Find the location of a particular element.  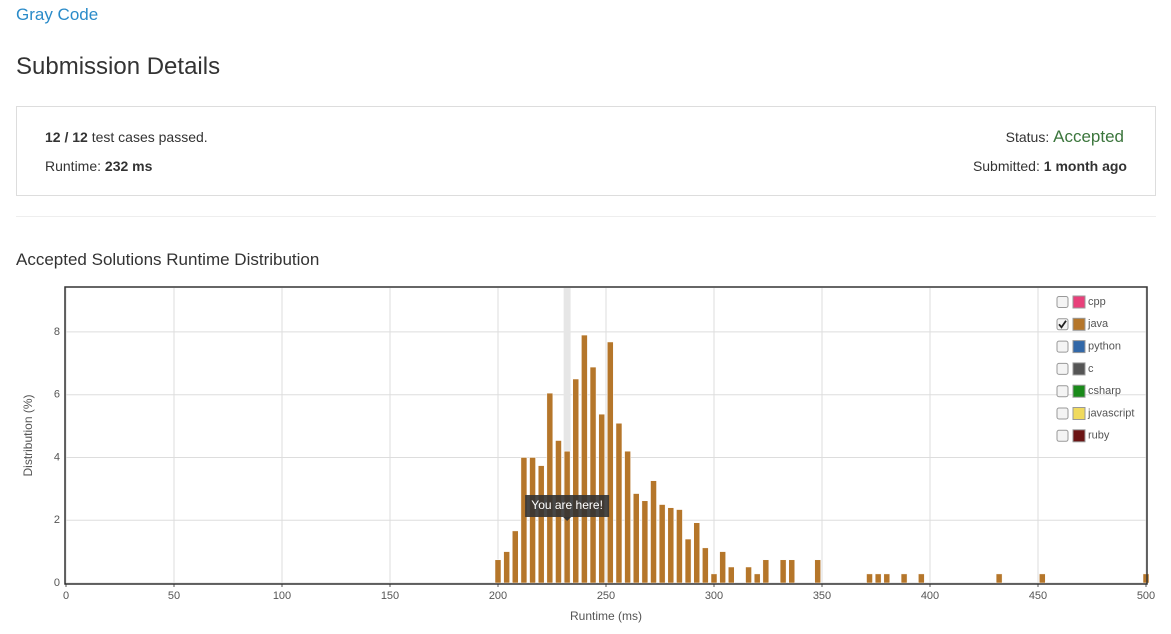

x-tick-label: 250 is located at coordinates (606, 596).